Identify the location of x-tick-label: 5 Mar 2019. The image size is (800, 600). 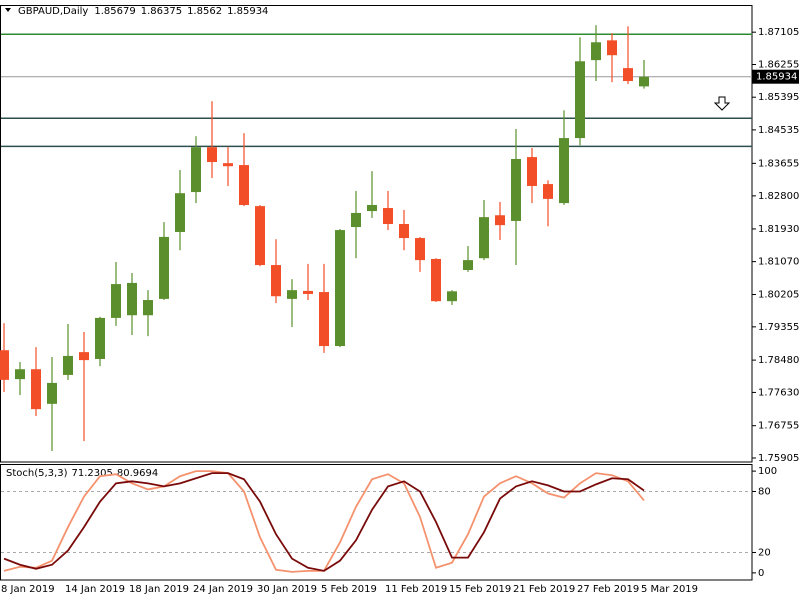
(669, 589).